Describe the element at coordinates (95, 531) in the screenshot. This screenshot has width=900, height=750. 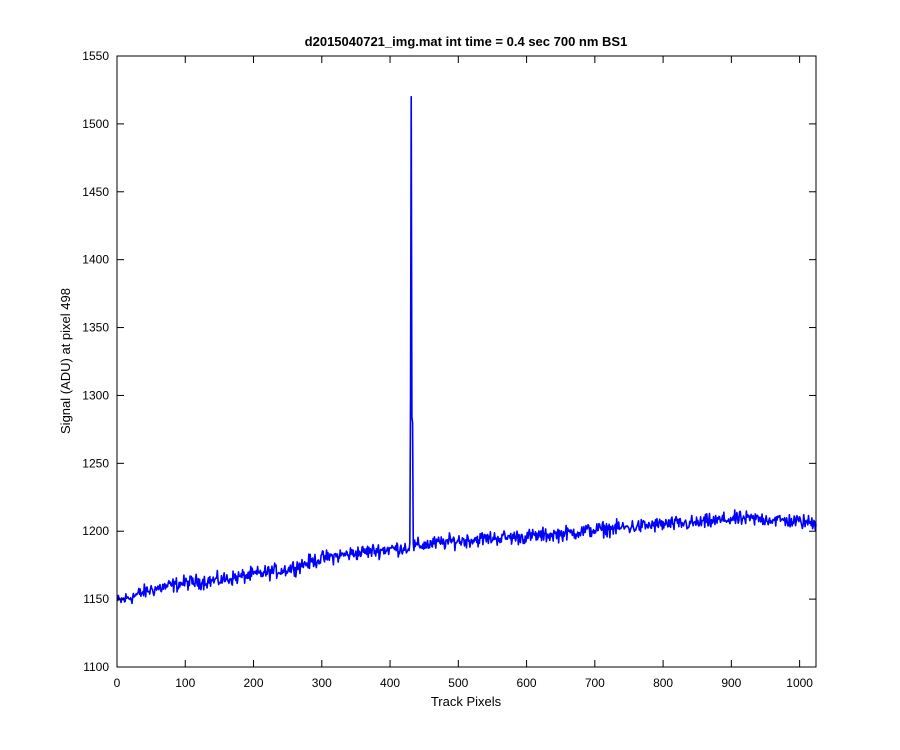
I see `y-tick-label: 1200` at that location.